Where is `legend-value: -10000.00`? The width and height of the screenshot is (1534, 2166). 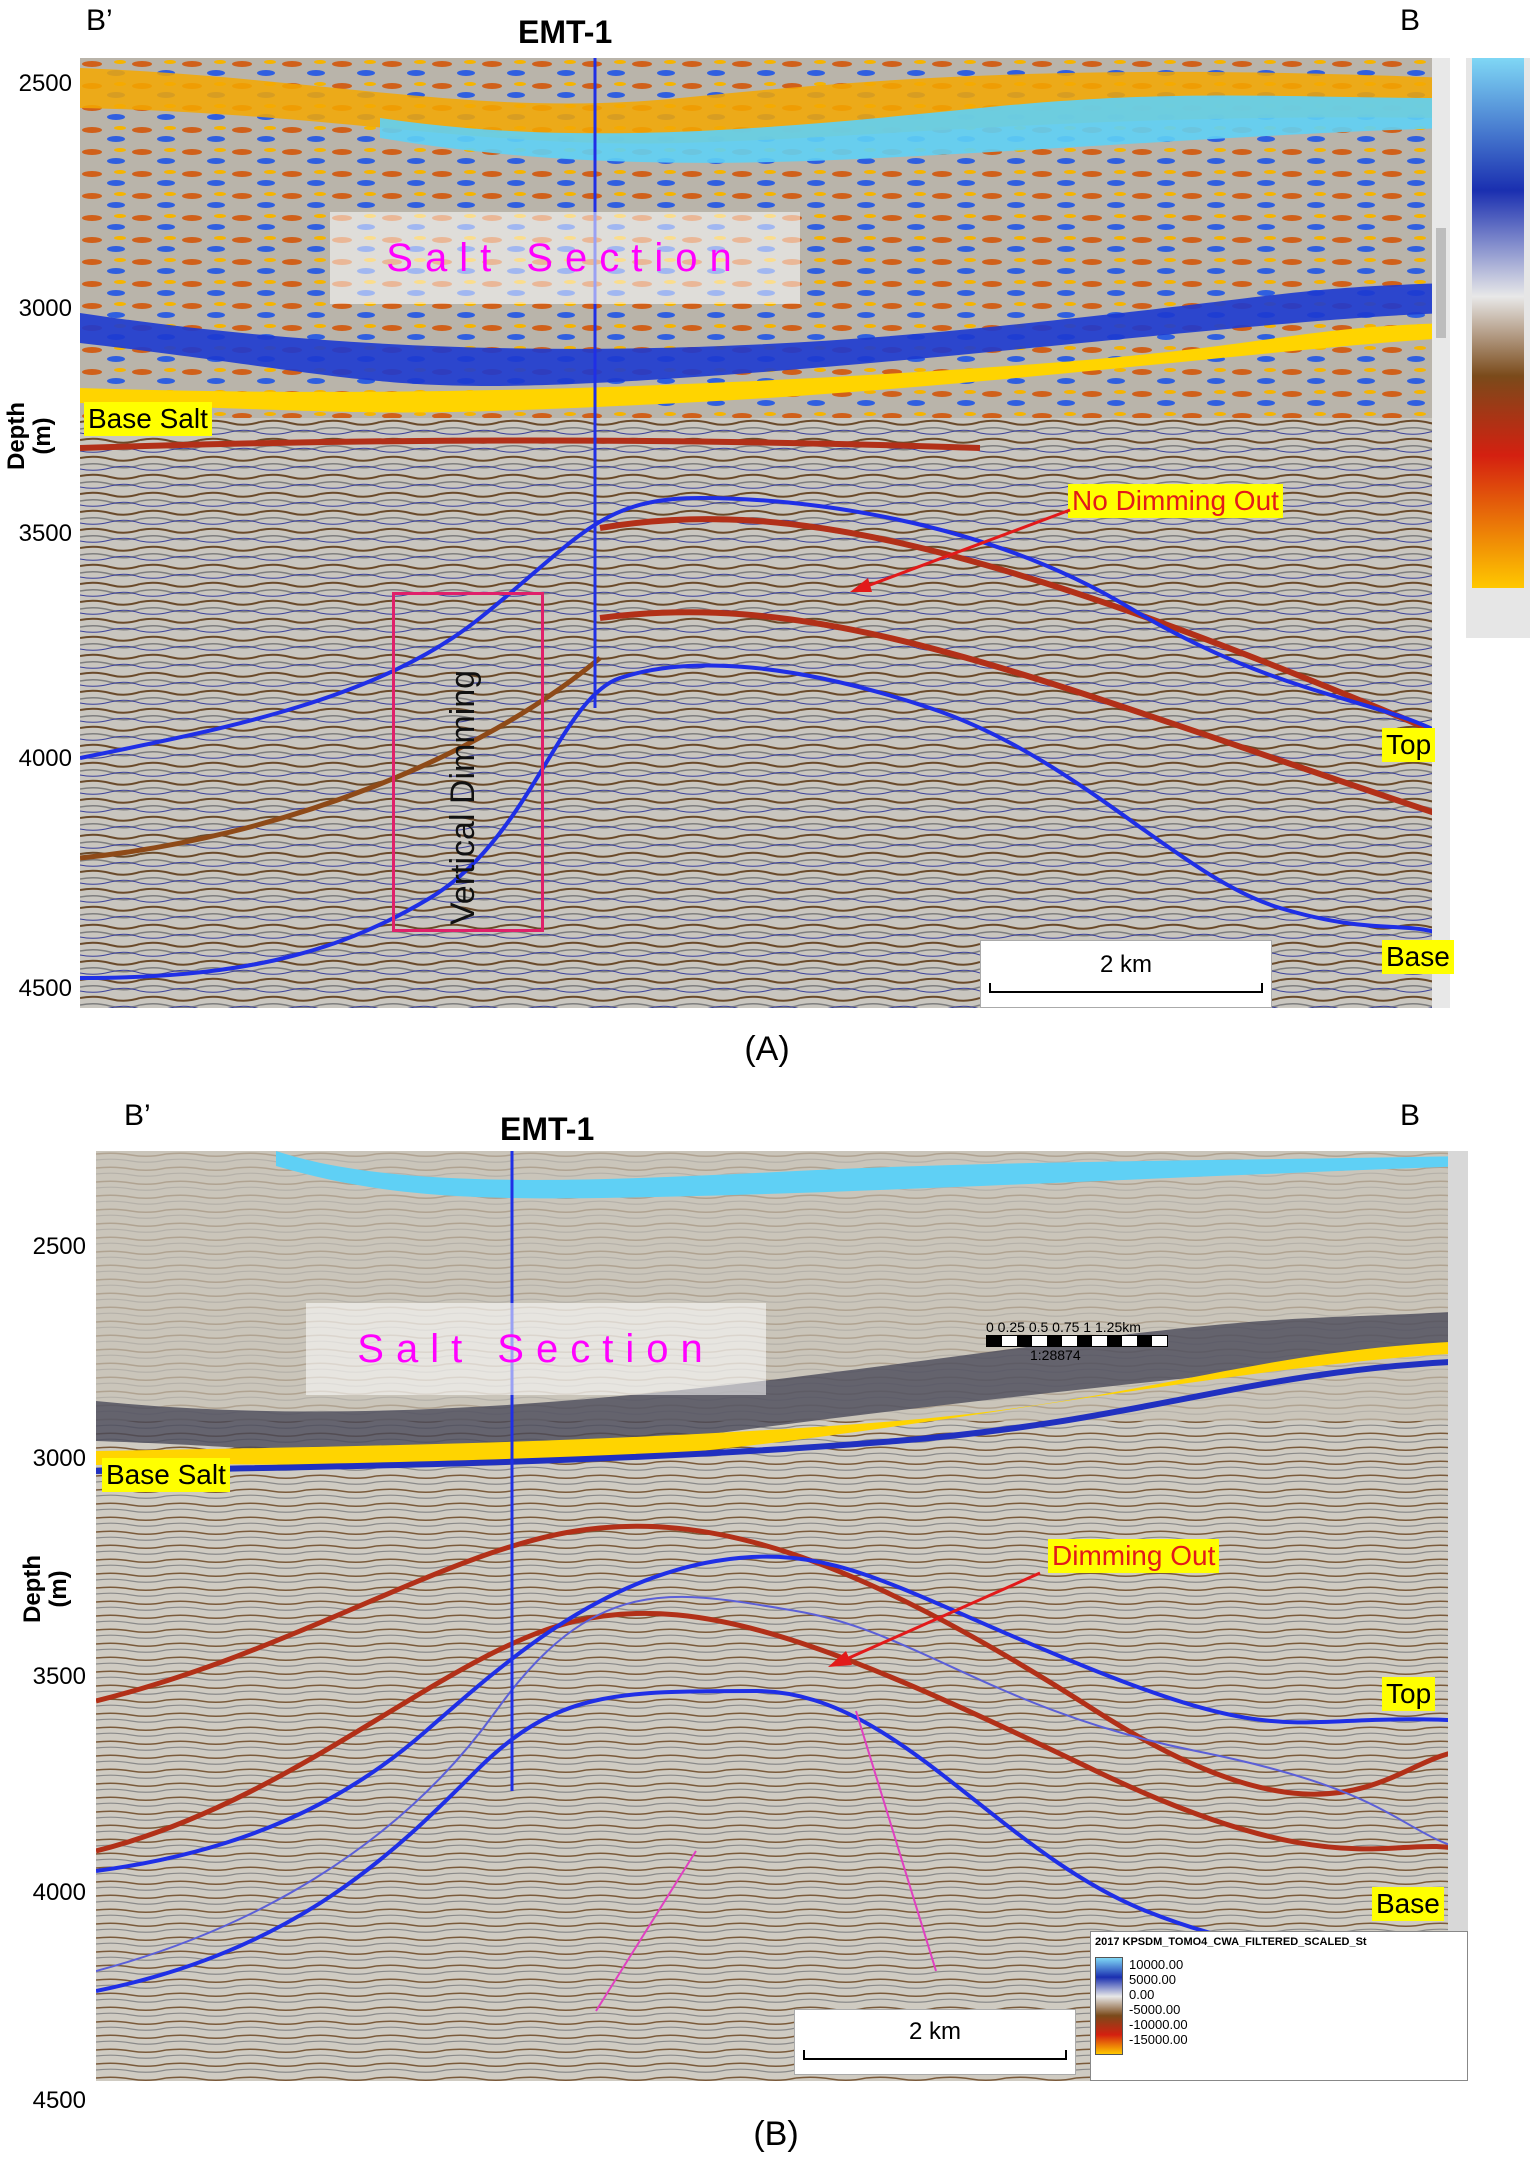
legend-value: -10000.00 is located at coordinates (1158, 2024).